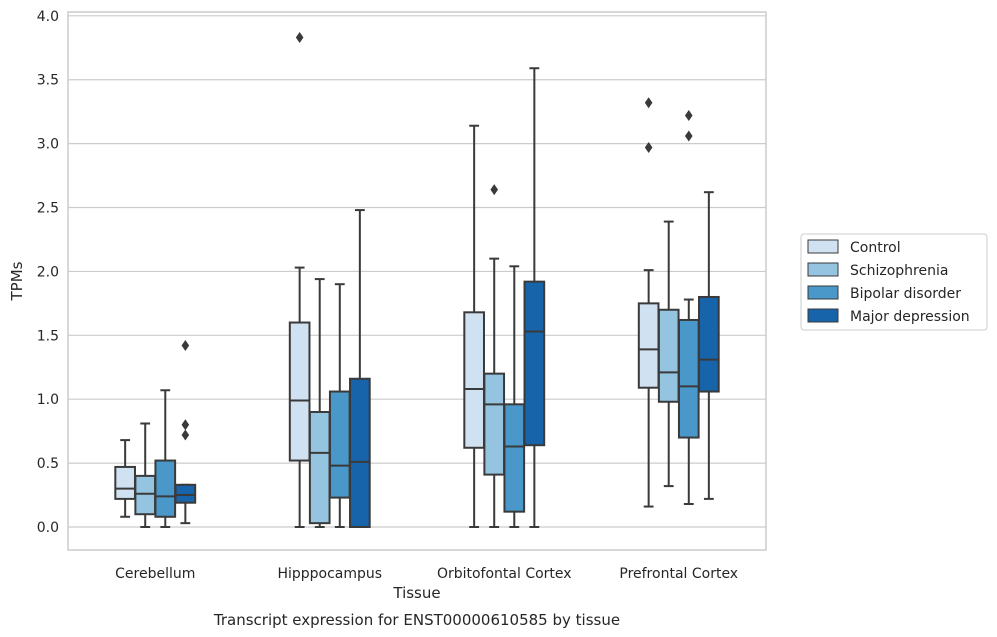  Describe the element at coordinates (48, 528) in the screenshot. I see `y-tick-label: 0.0` at that location.